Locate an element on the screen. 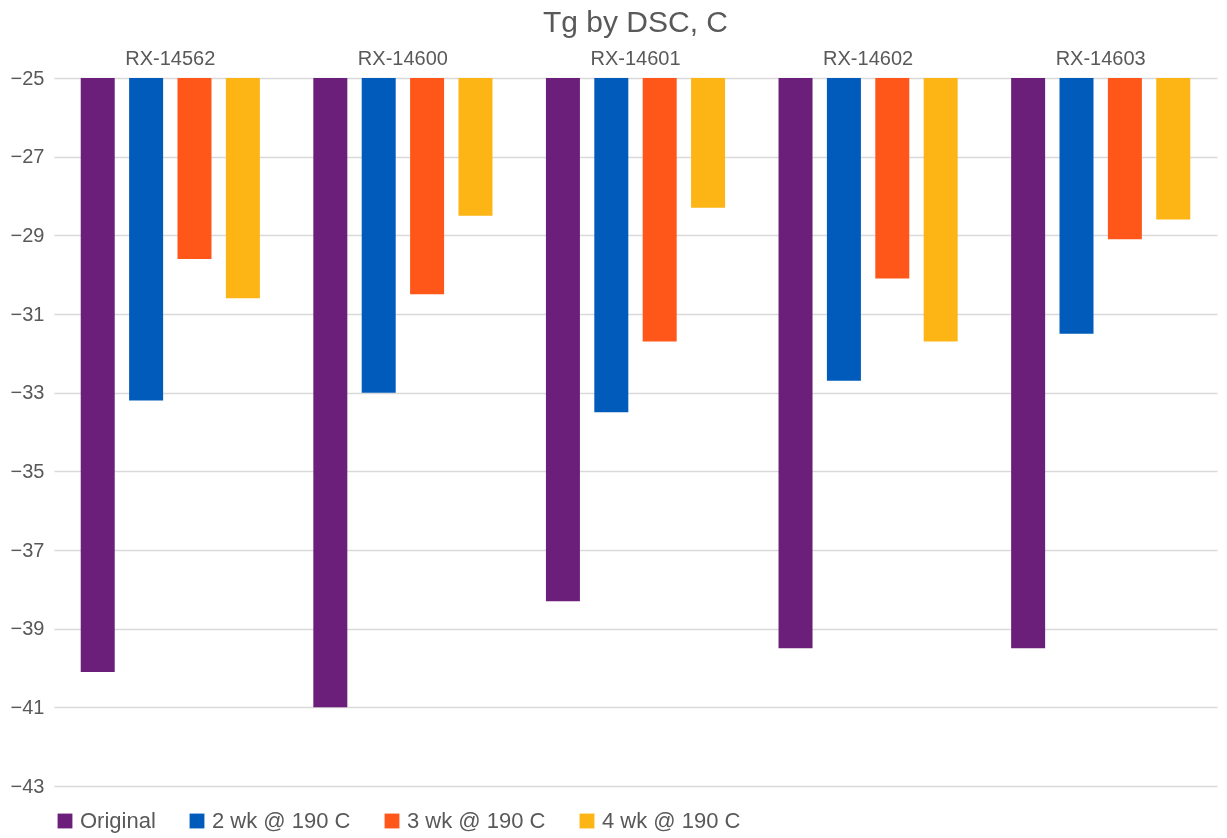 This screenshot has height=838, width=1227. legend-label: 4 wk @ 190 C is located at coordinates (671, 820).